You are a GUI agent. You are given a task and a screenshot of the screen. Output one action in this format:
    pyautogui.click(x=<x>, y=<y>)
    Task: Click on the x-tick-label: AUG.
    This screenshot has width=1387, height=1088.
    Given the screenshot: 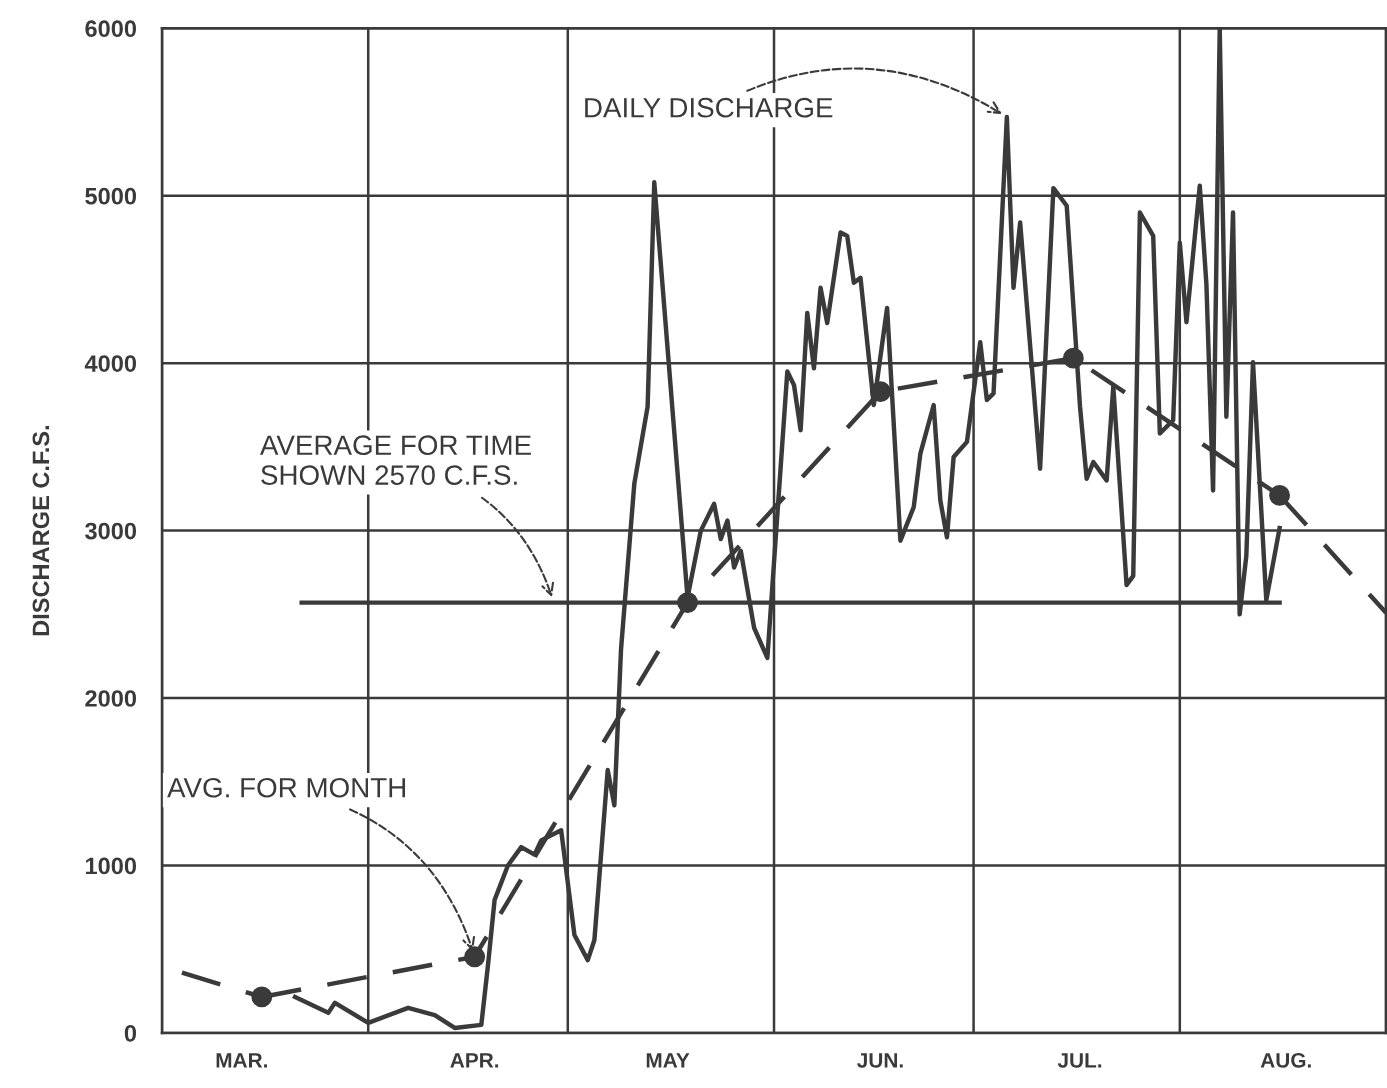 What is the action you would take?
    pyautogui.click(x=1285, y=1060)
    